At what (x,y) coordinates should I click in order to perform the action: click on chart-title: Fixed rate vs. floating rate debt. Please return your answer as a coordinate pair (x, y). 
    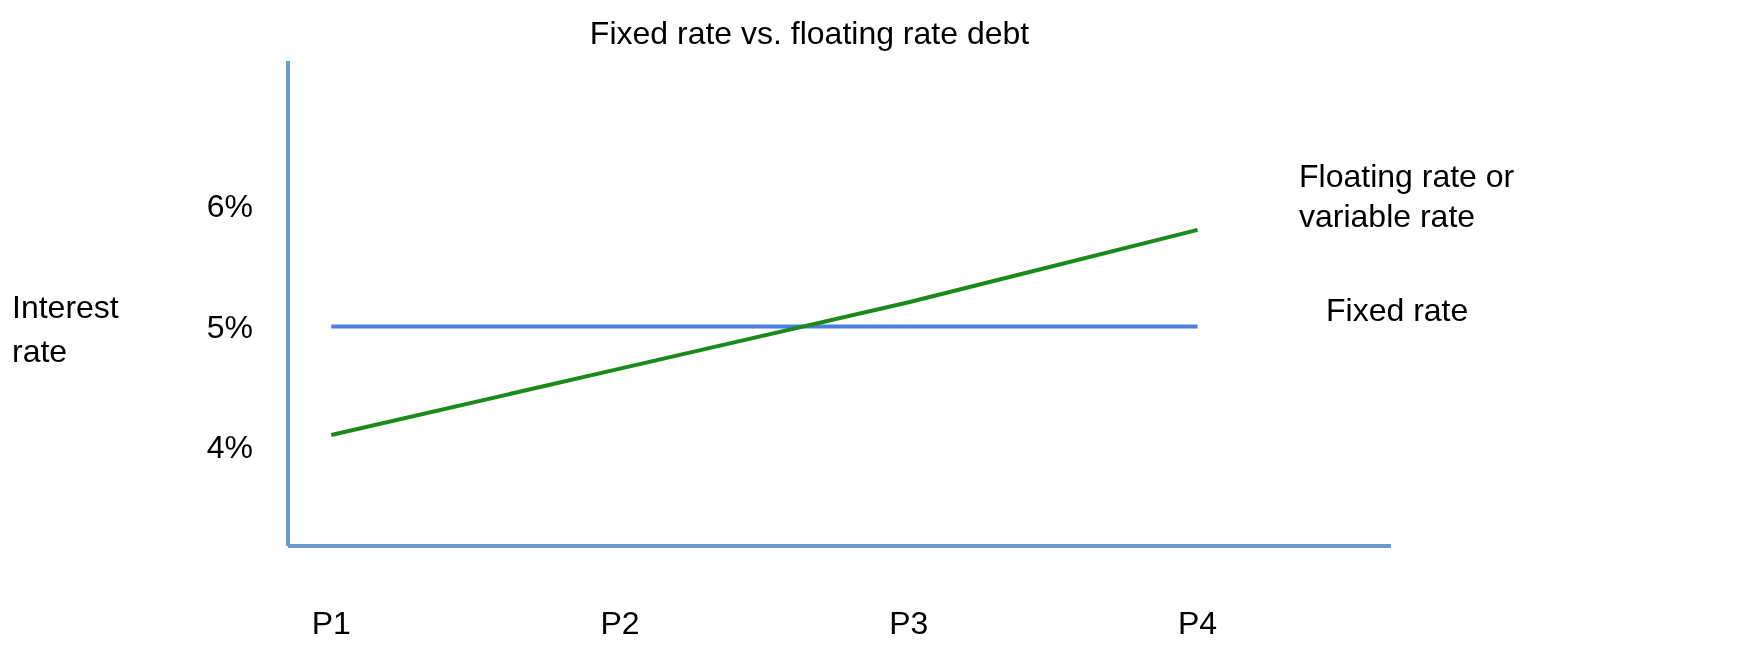
    Looking at the image, I should click on (809, 33).